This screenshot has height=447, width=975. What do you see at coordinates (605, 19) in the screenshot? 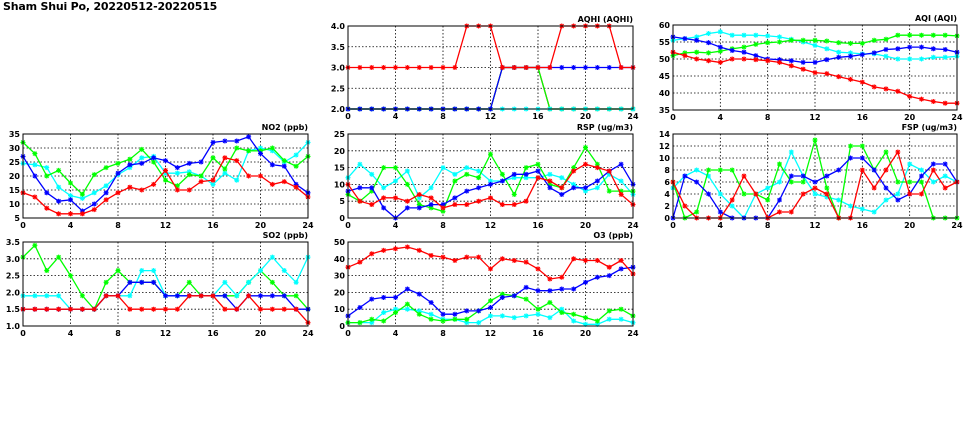
I see `aqhi-title: AQHI (AQHI)` at bounding box center [605, 19].